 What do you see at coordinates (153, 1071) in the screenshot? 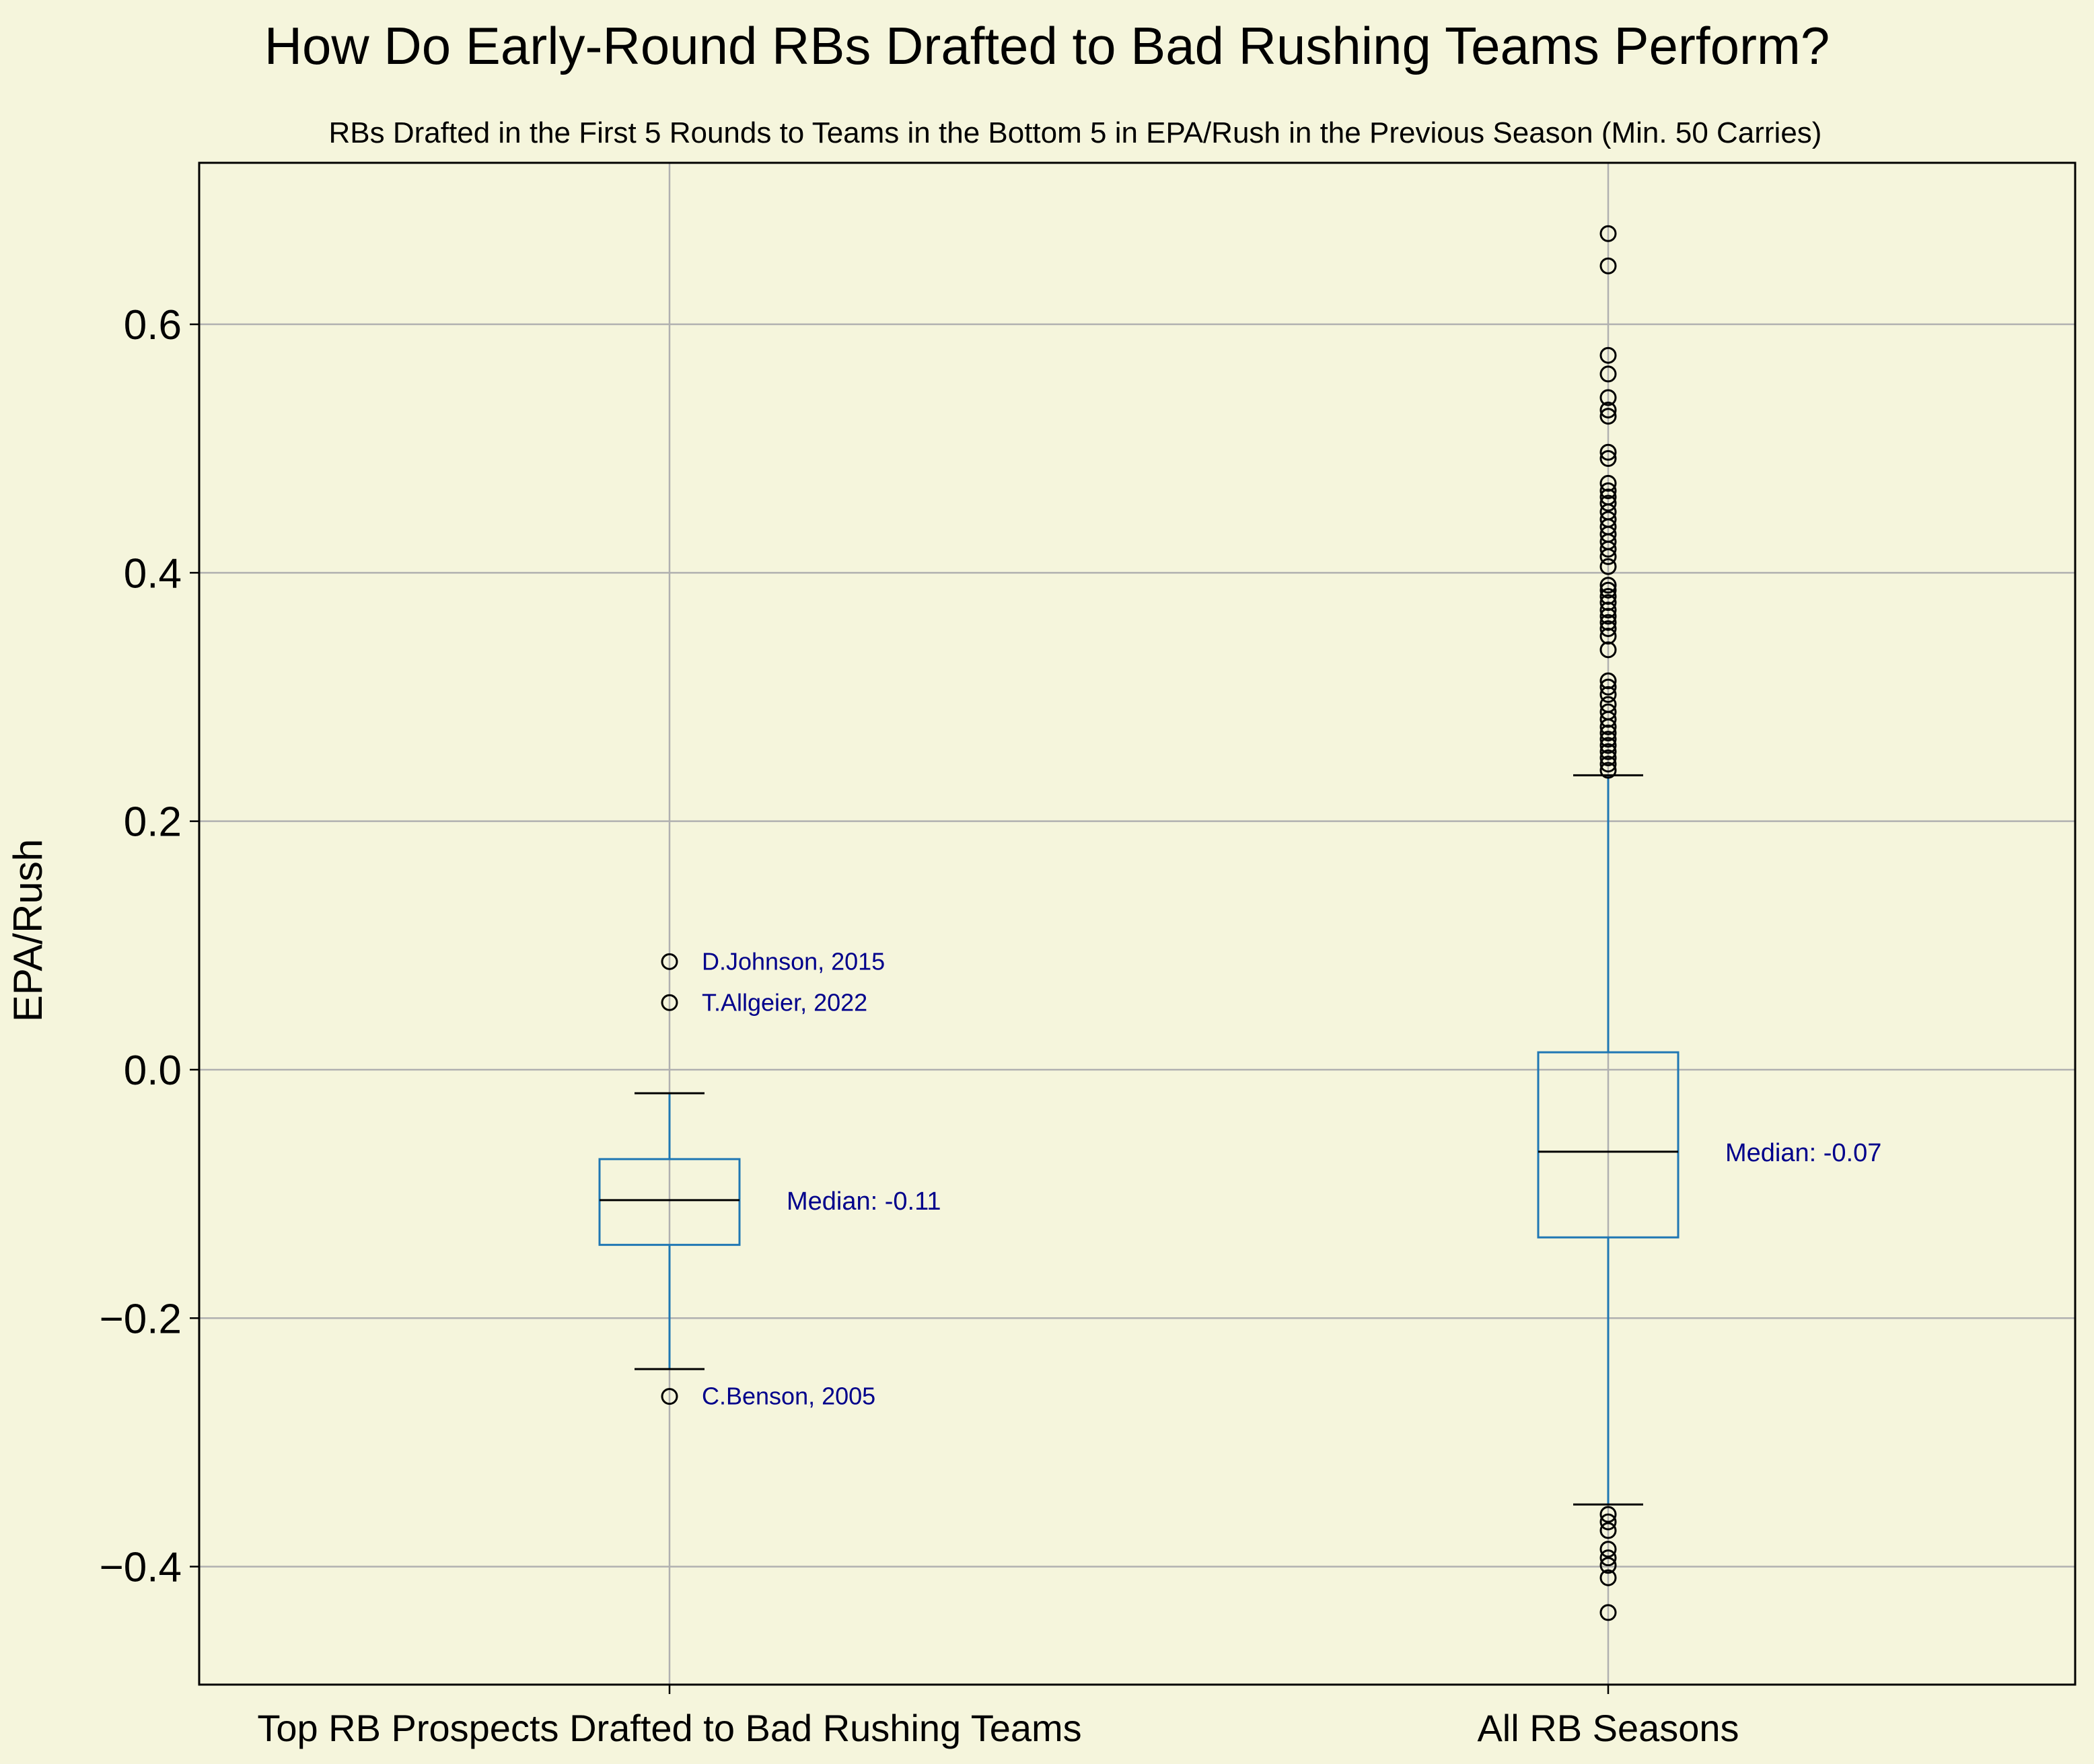
I see `y-tick-label: 0.0` at bounding box center [153, 1071].